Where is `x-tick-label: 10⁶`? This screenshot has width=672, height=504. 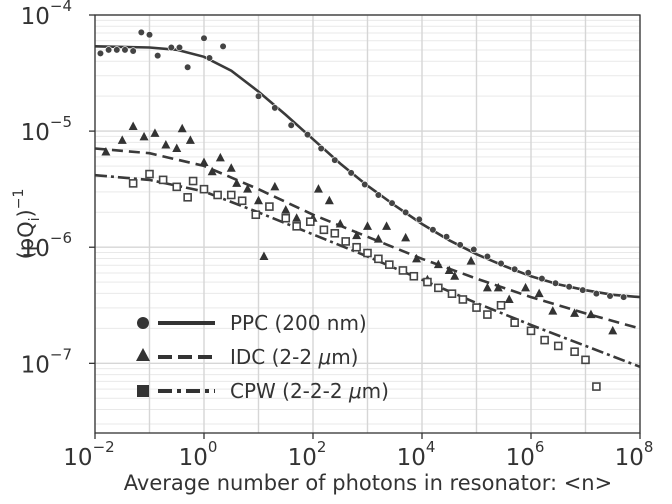 x-tick-label: 10⁶ is located at coordinates (525, 454).